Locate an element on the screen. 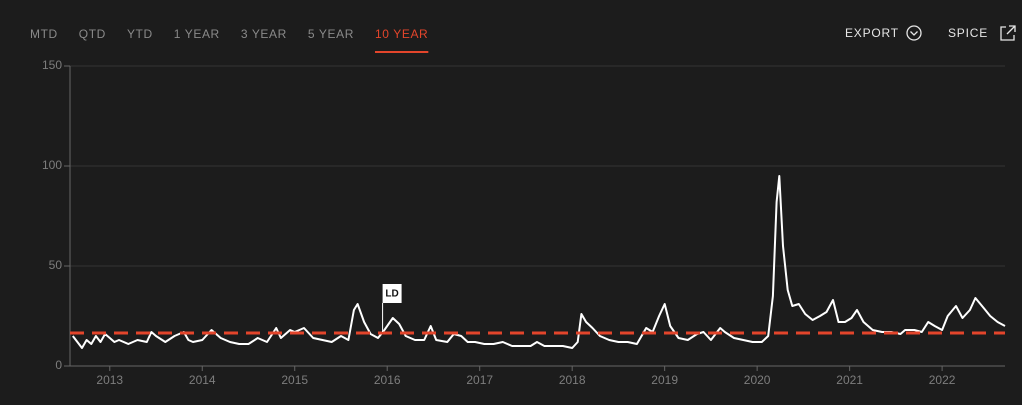  tab: 1 YEAR is located at coordinates (197, 34).